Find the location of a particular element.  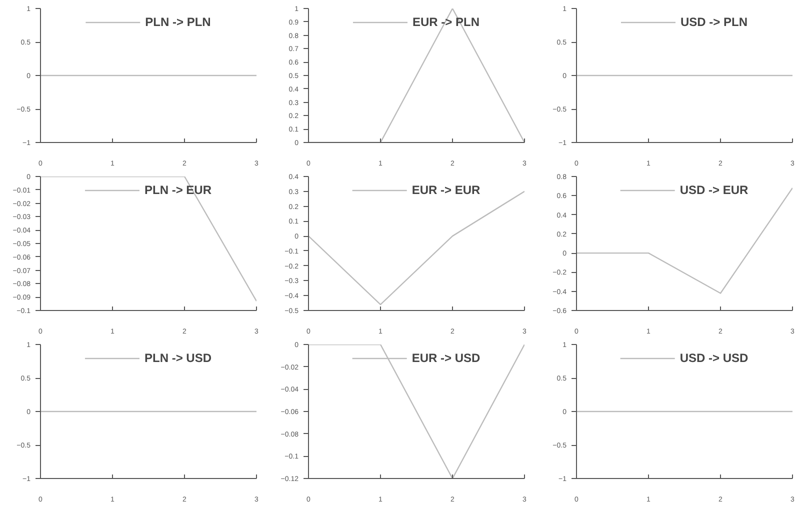

legend-label: USD -> USD is located at coordinates (714, 358).